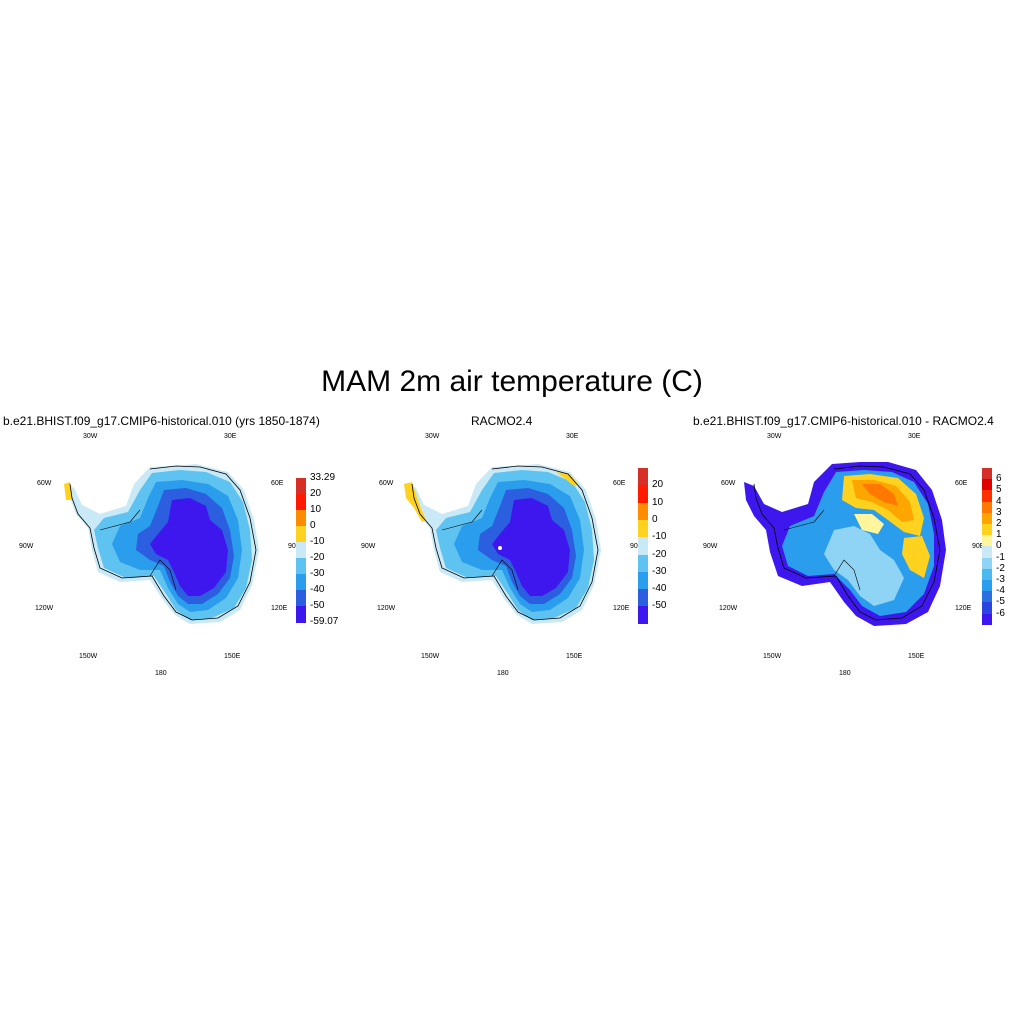  I want to click on colorbar-label: 3, so click(999, 512).